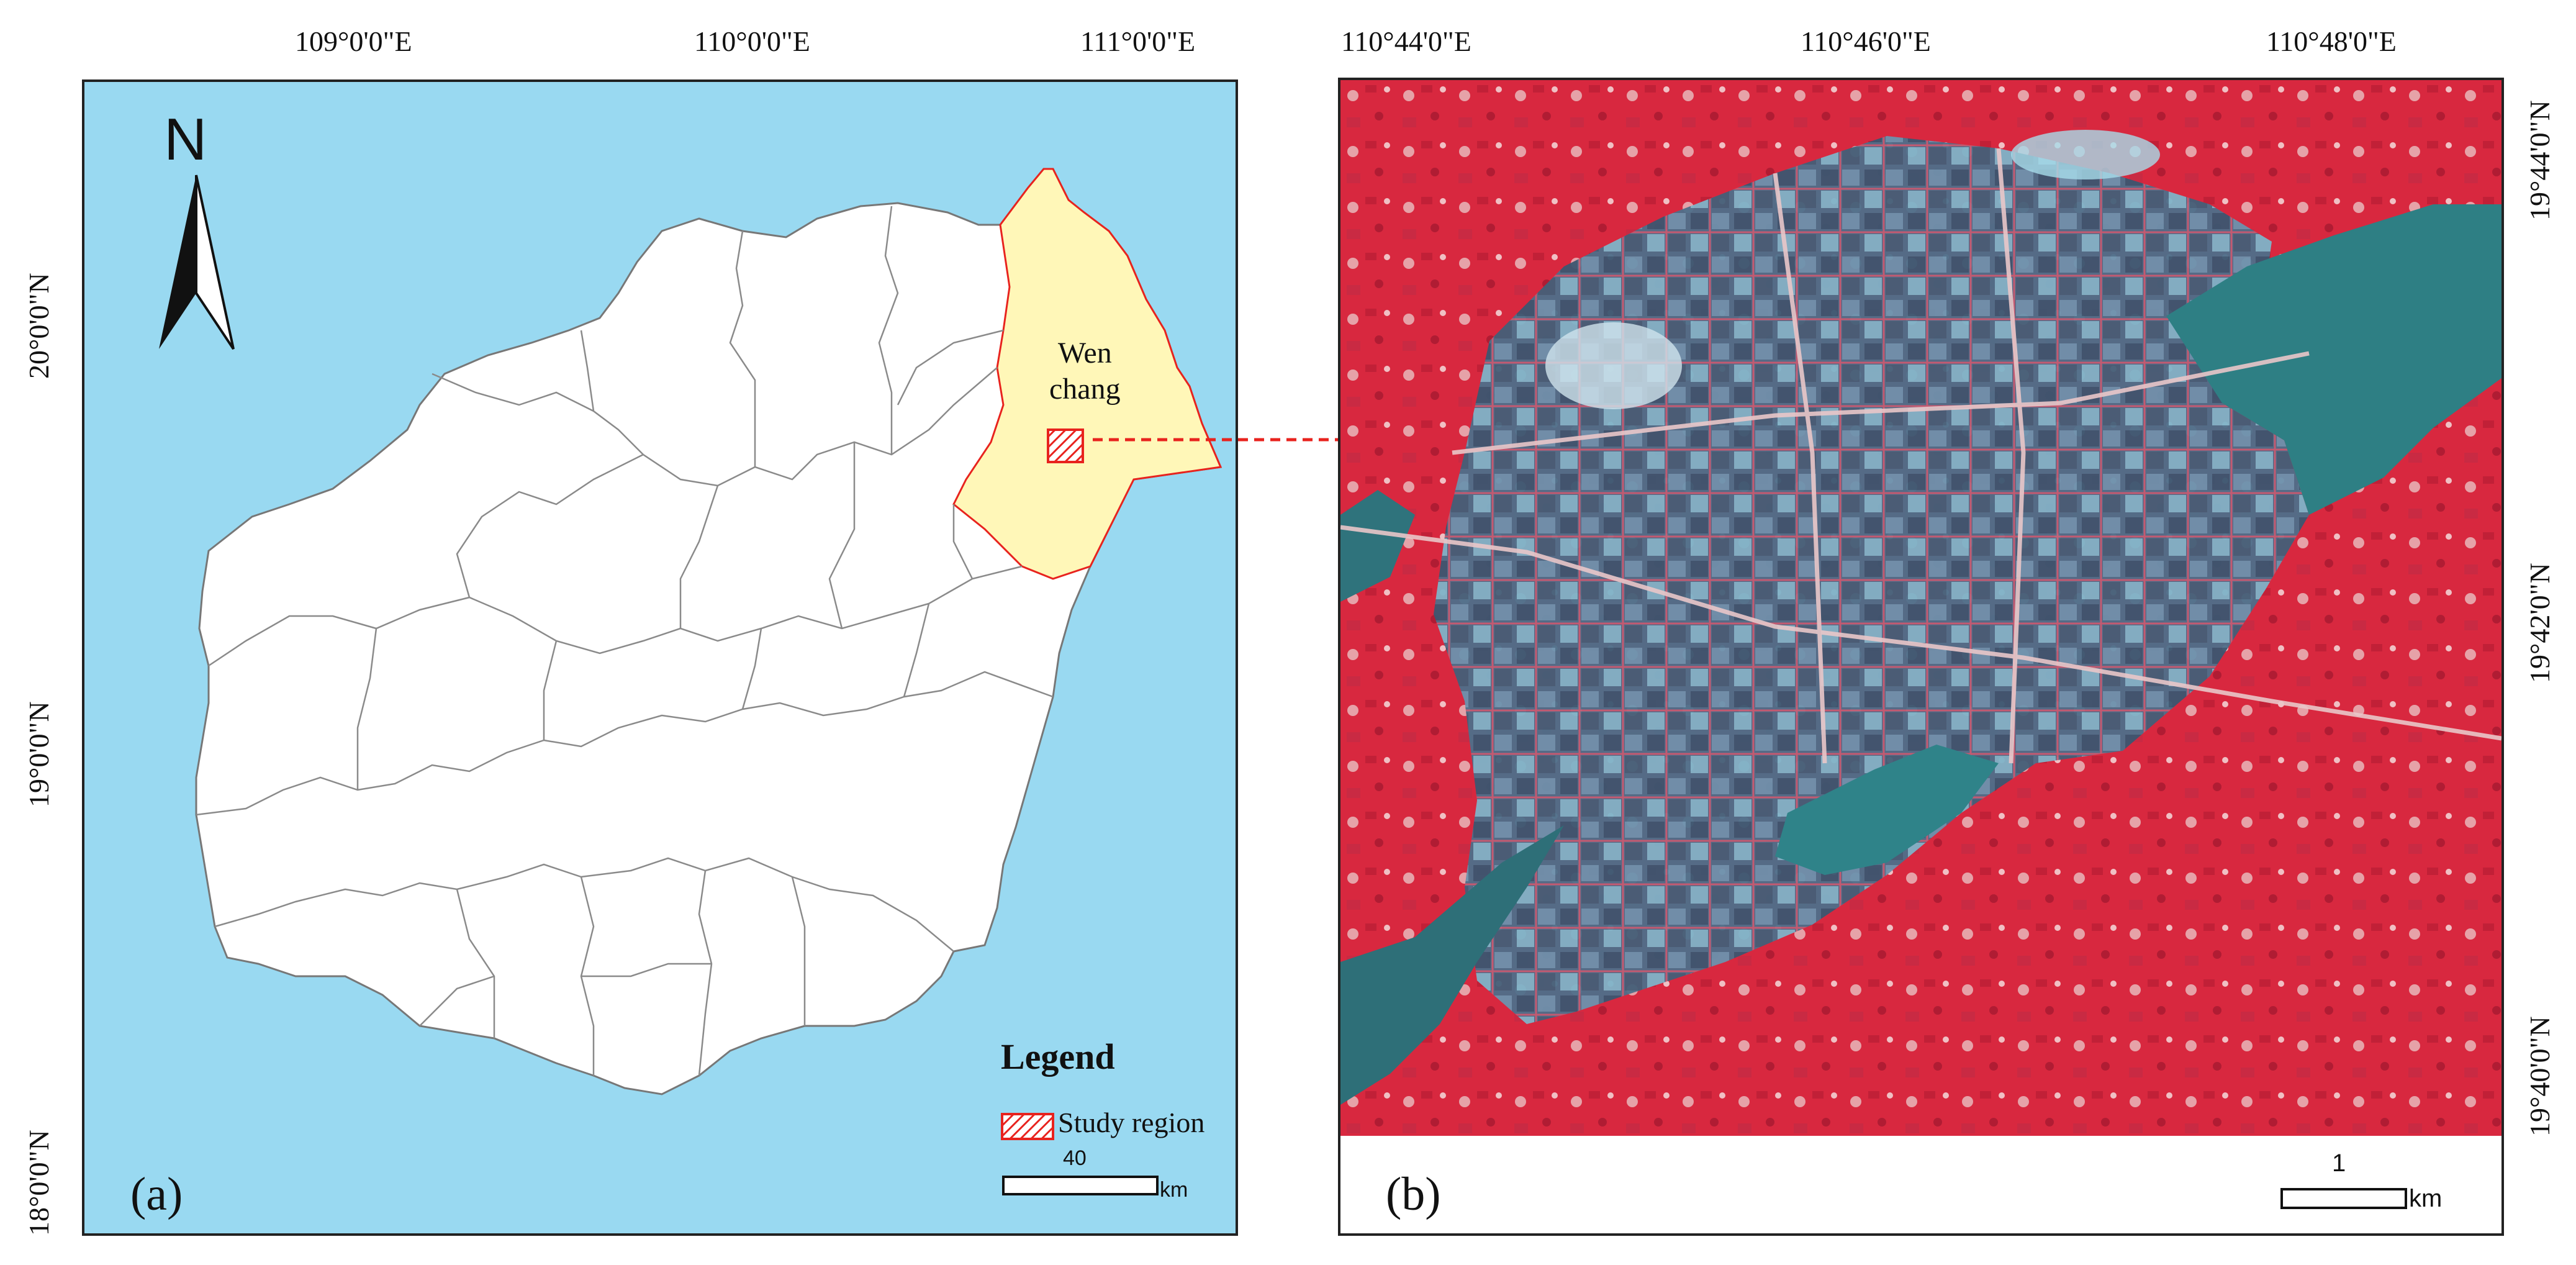 The width and height of the screenshot is (2576, 1265). What do you see at coordinates (1866, 41) in the screenshot?
I see `lon-tick-b2: 110°46'0"E` at bounding box center [1866, 41].